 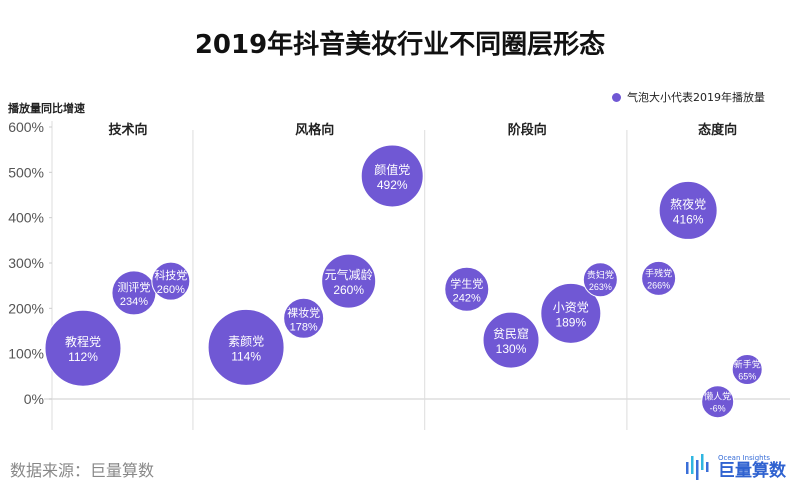 I want to click on y-tick-label: 100%, so click(x=26, y=354).